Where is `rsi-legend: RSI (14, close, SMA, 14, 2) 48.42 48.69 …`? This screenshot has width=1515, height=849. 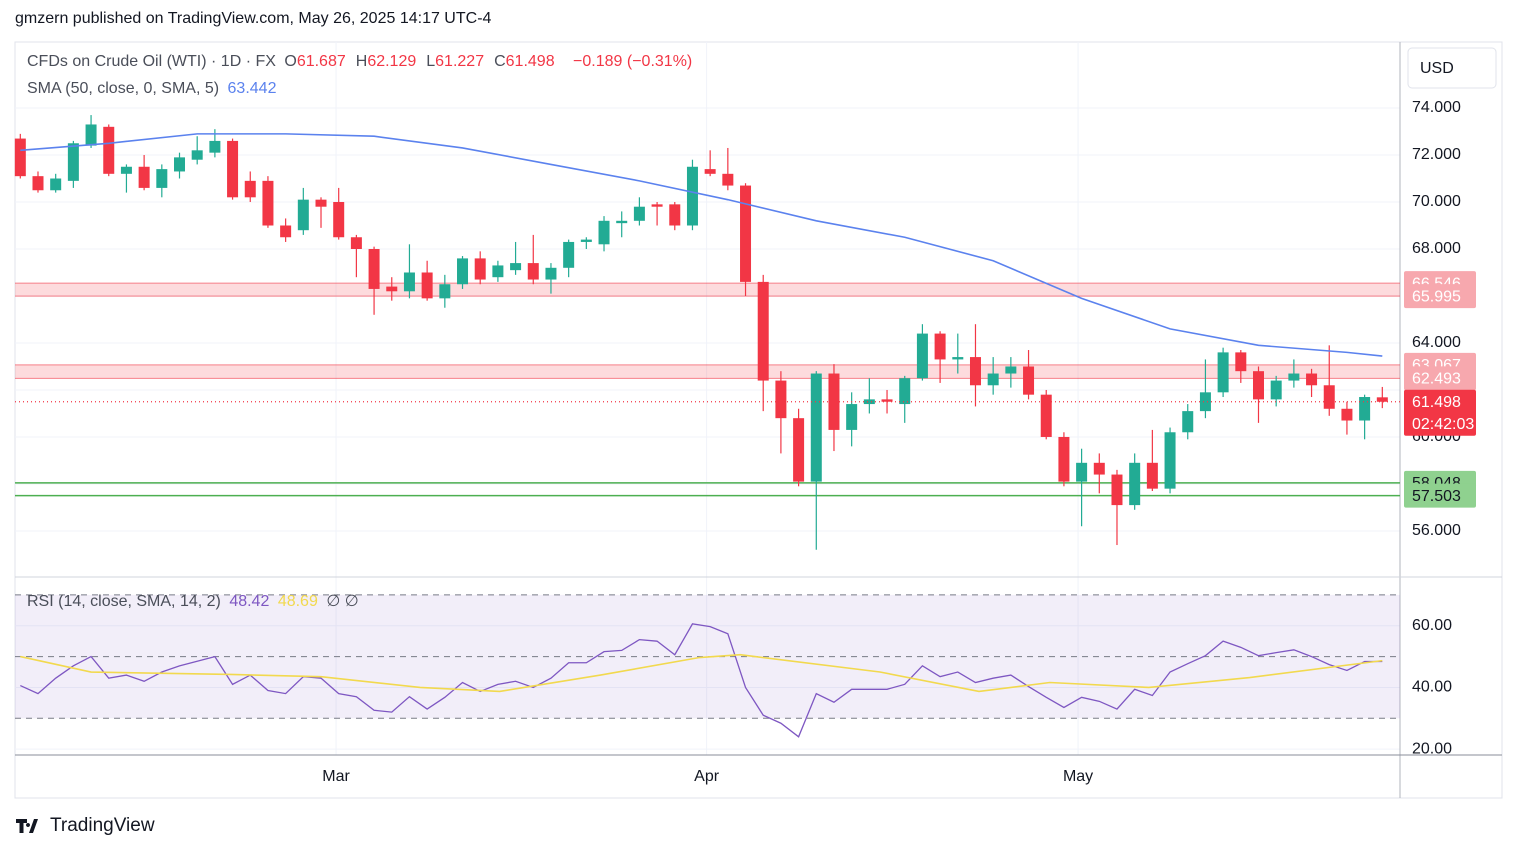 rsi-legend: RSI (14, close, SMA, 14, 2) 48.42 48.69 … is located at coordinates (195, 601).